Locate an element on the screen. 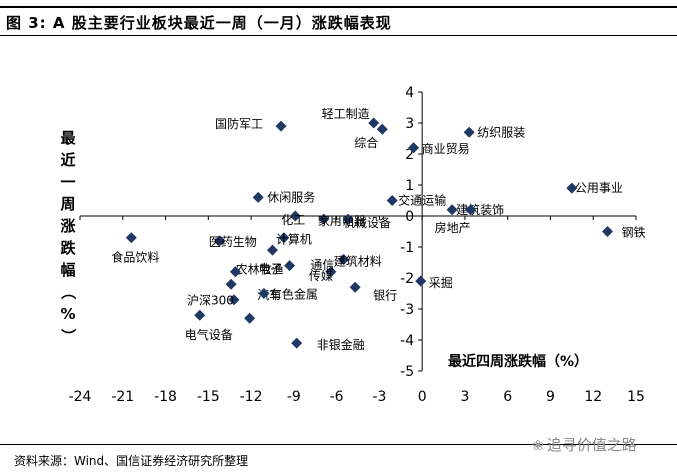 The width and height of the screenshot is (677, 474). y-axis-label-char: 最 is located at coordinates (68, 138).